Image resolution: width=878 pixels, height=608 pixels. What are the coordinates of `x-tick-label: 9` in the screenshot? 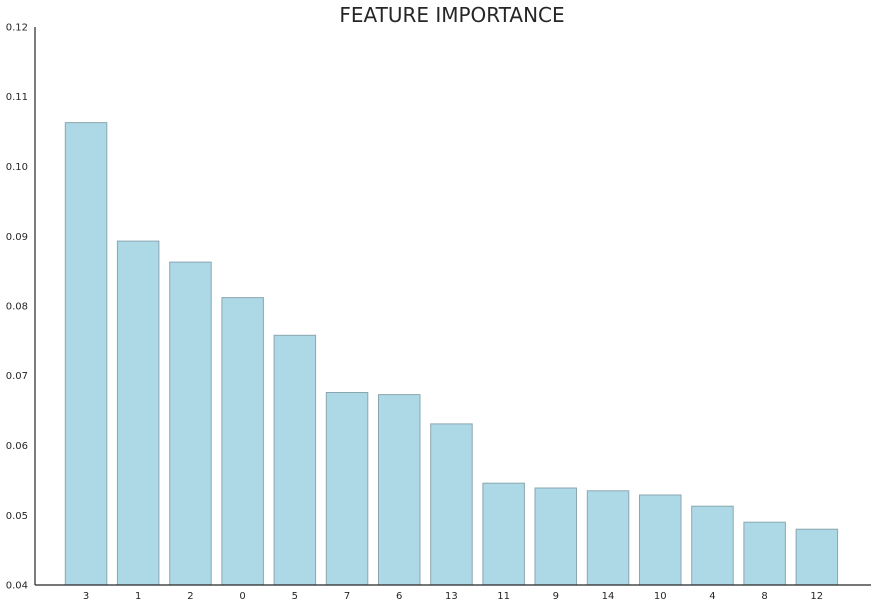 It's located at (556, 596).